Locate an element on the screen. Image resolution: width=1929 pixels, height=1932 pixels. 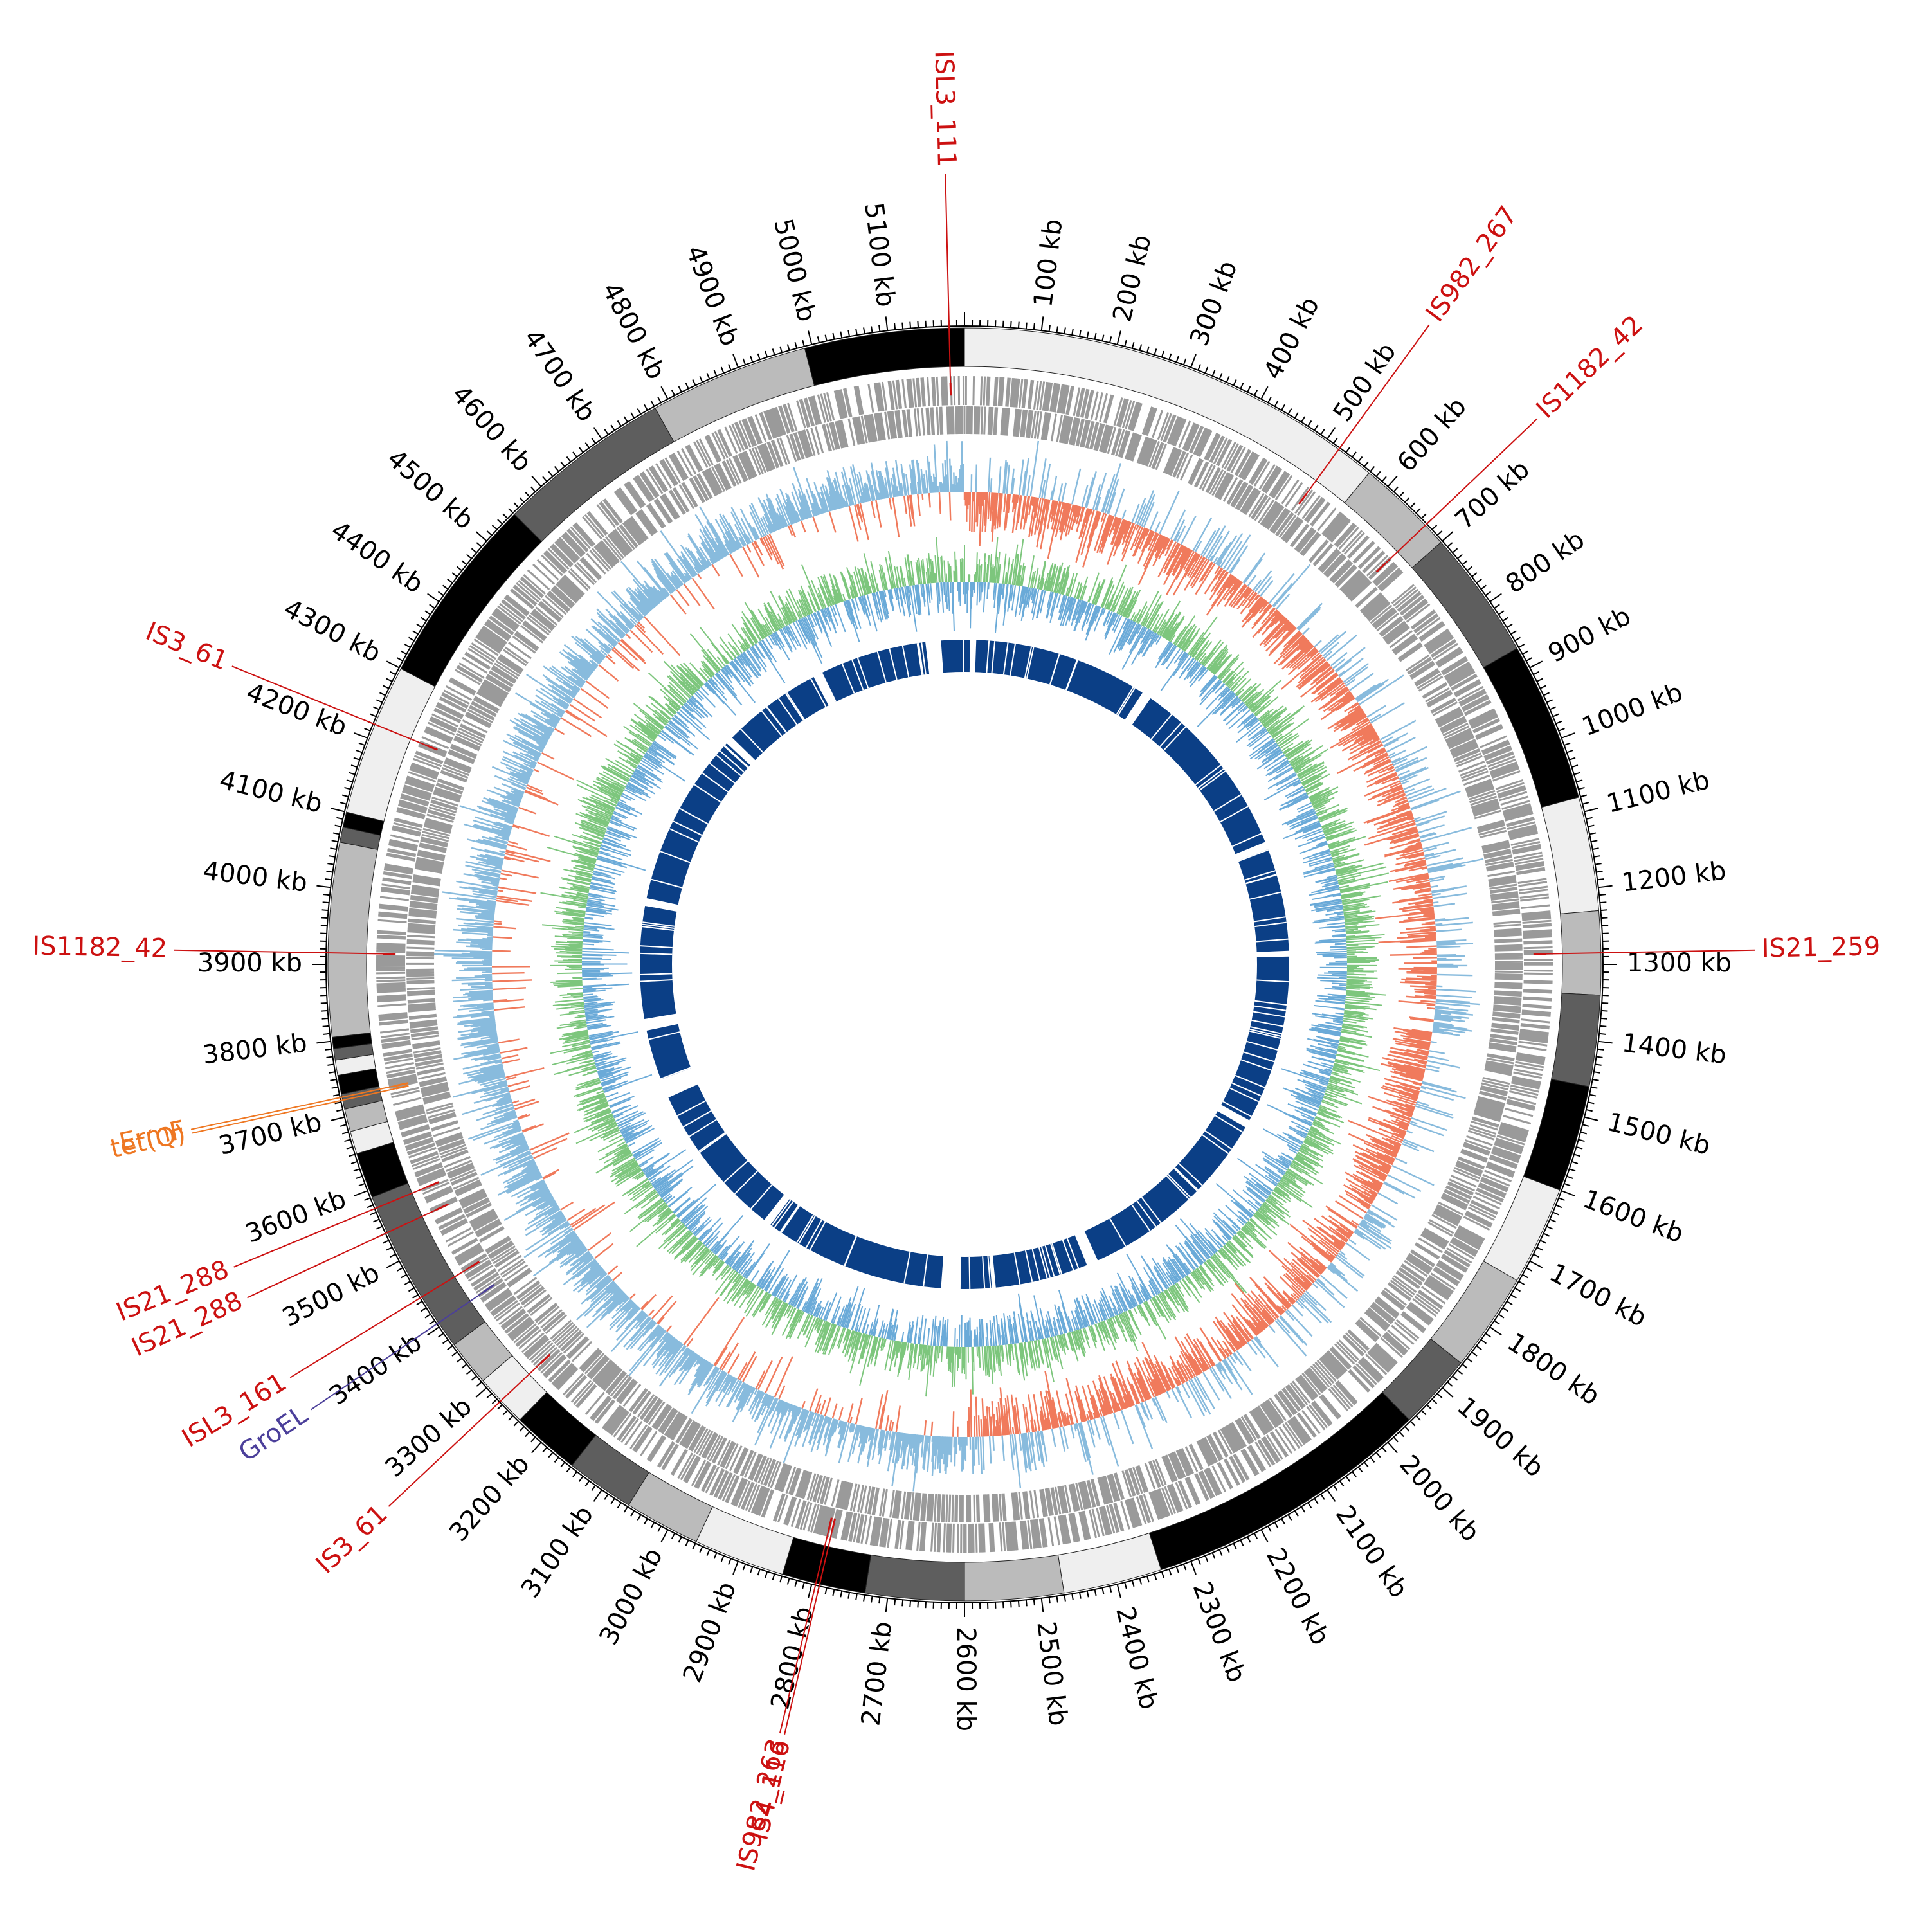
tick-label-1900: 1900 kb is located at coordinates (1500, 1437).